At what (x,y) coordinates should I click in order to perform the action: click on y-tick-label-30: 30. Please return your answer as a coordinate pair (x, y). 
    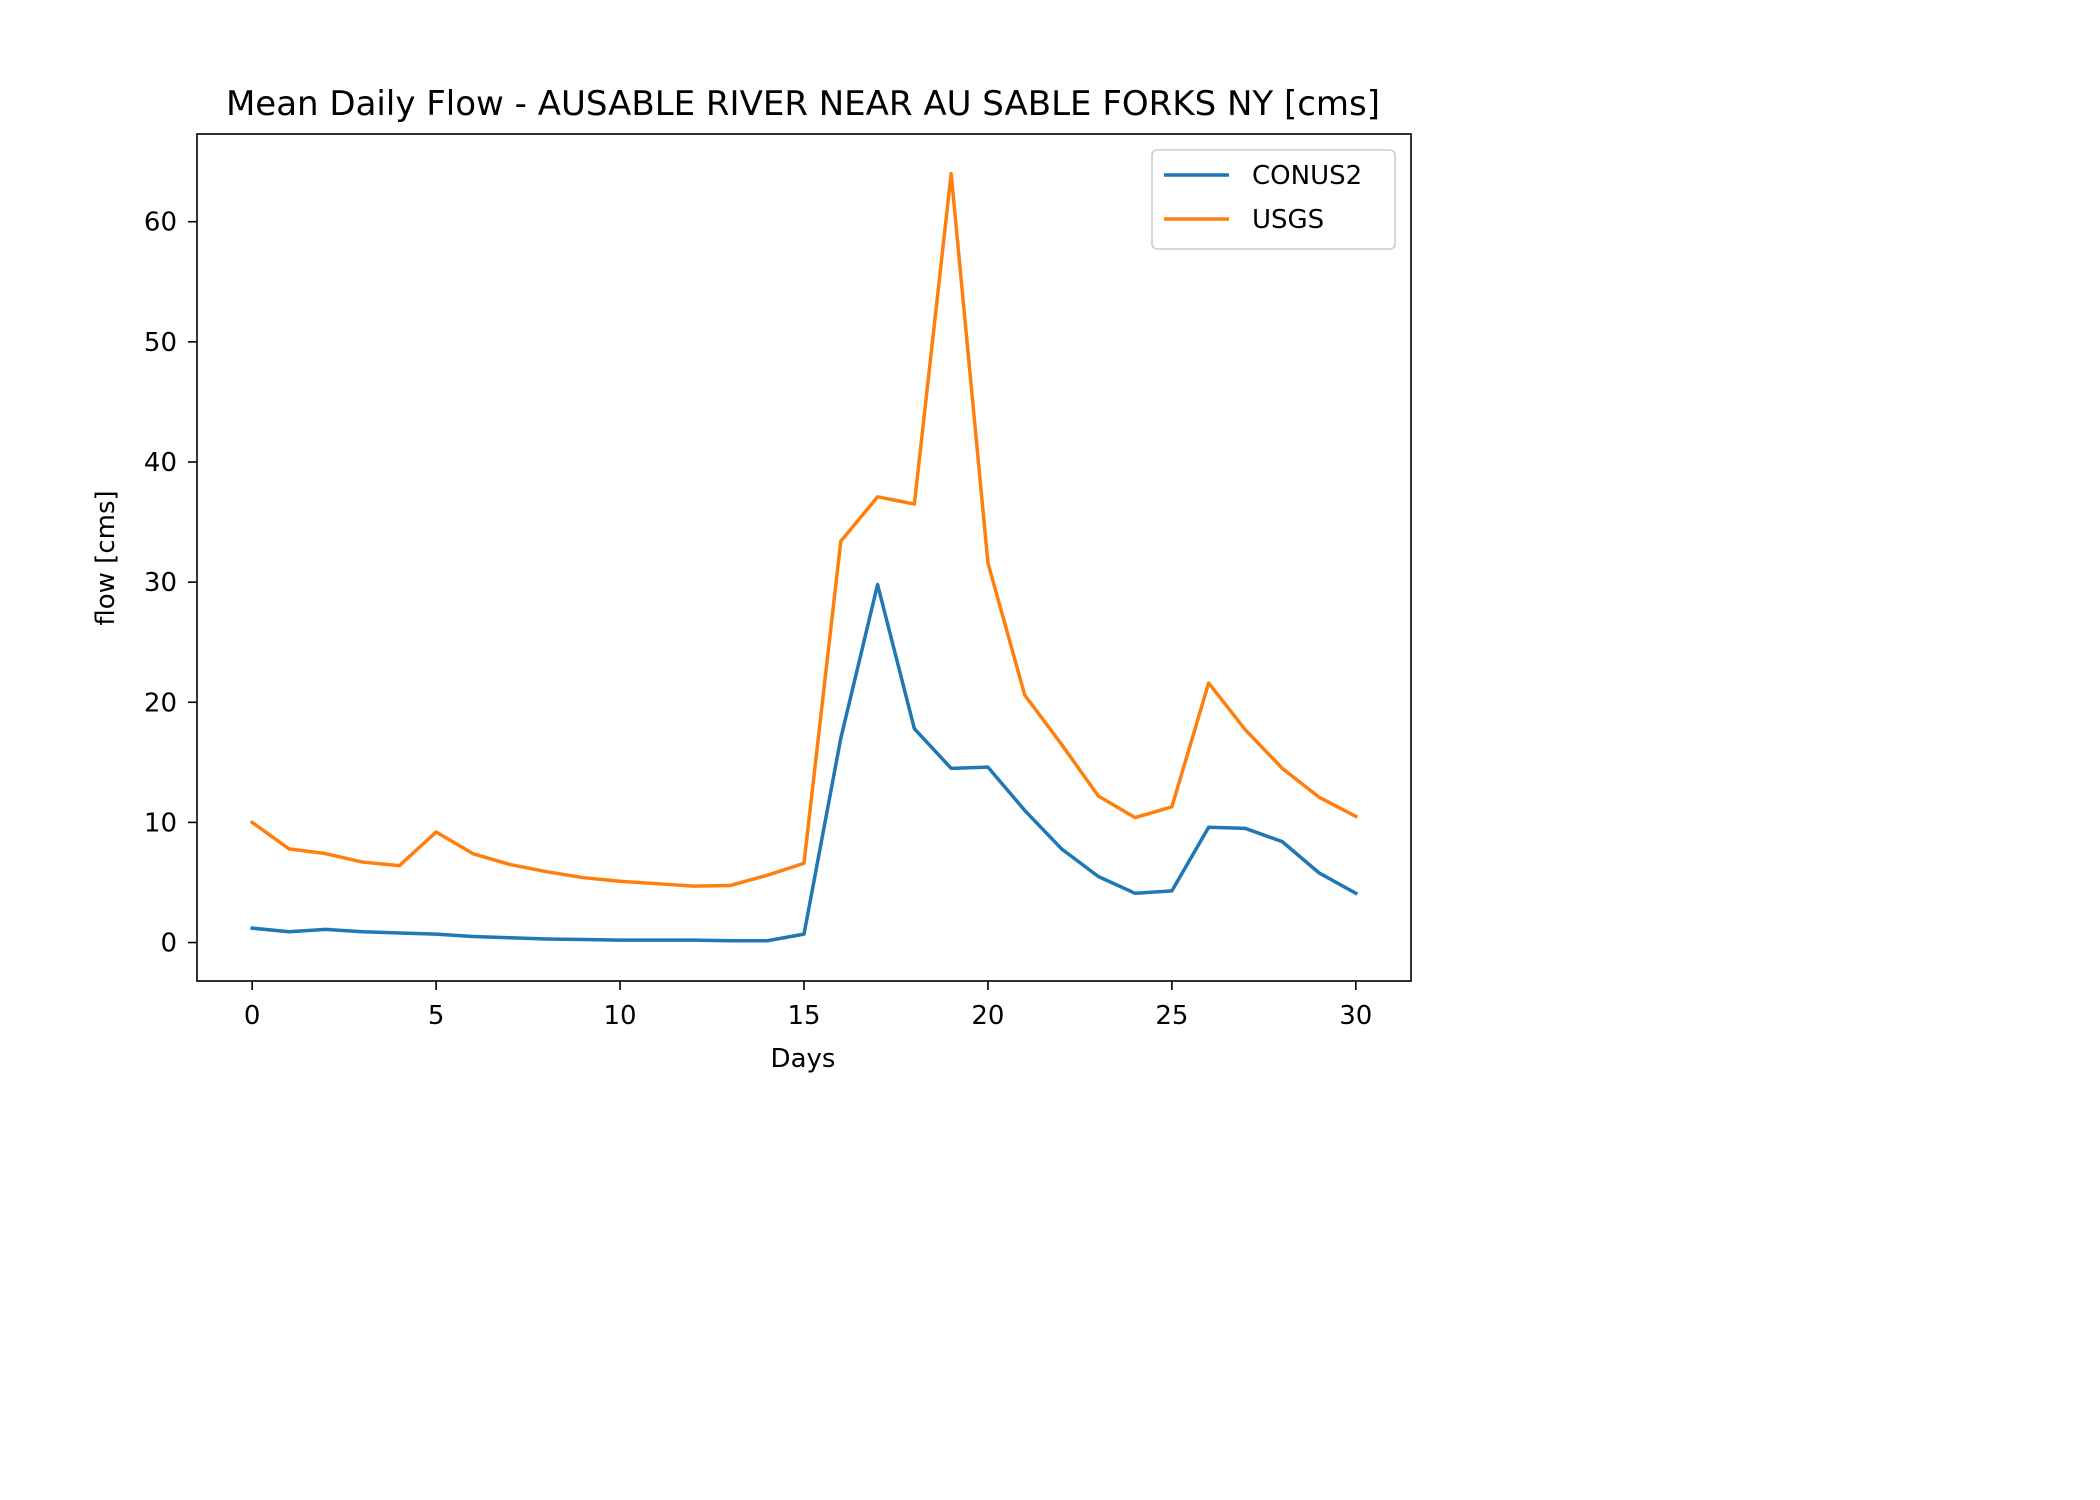
    Looking at the image, I should click on (160, 583).